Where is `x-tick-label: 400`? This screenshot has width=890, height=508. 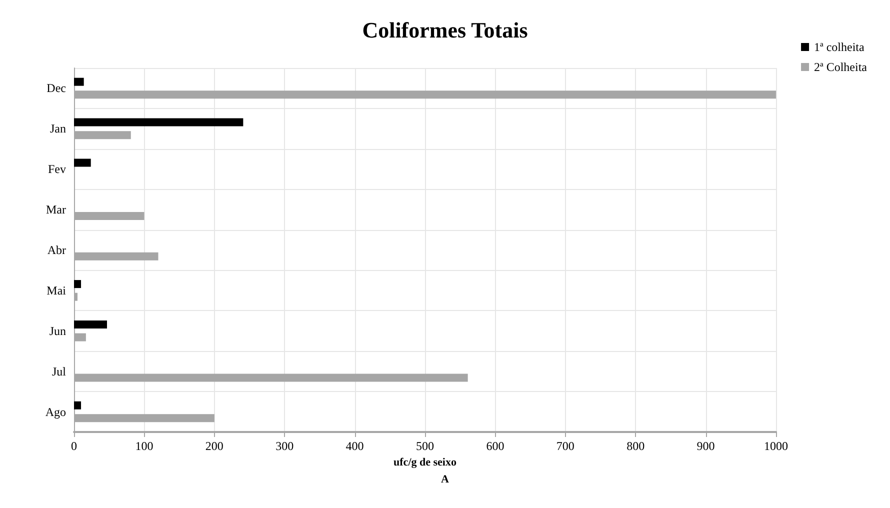 x-tick-label: 400 is located at coordinates (355, 446).